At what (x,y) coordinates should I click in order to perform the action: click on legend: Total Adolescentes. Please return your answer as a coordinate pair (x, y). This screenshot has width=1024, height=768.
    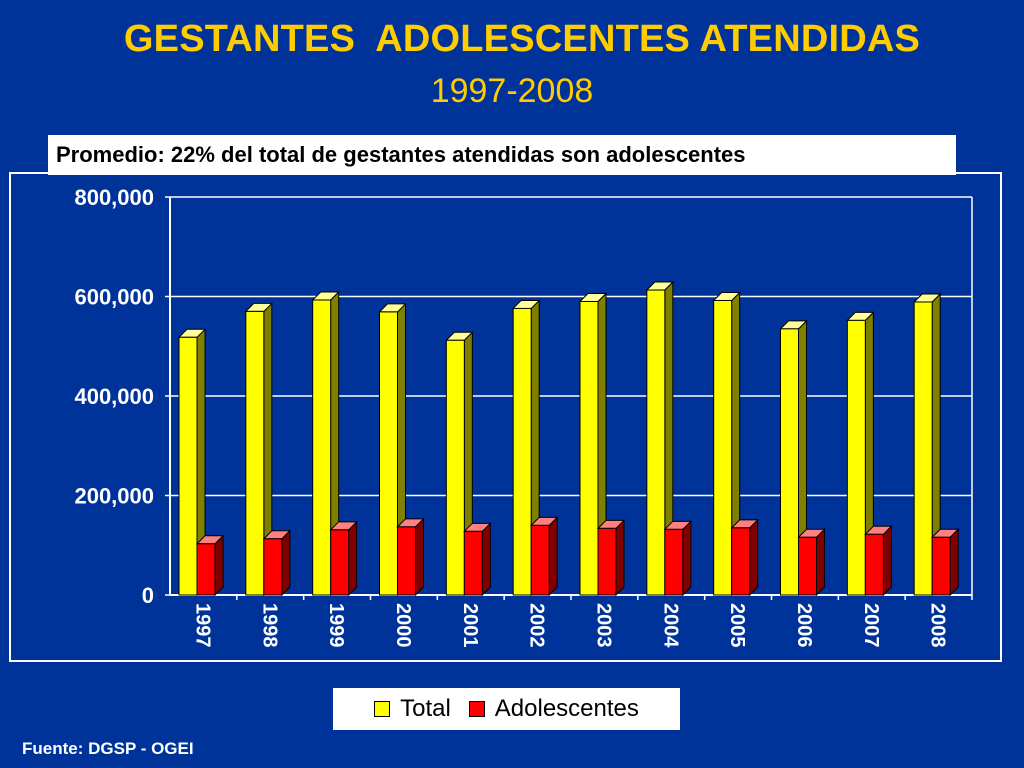
    Looking at the image, I should click on (506, 709).